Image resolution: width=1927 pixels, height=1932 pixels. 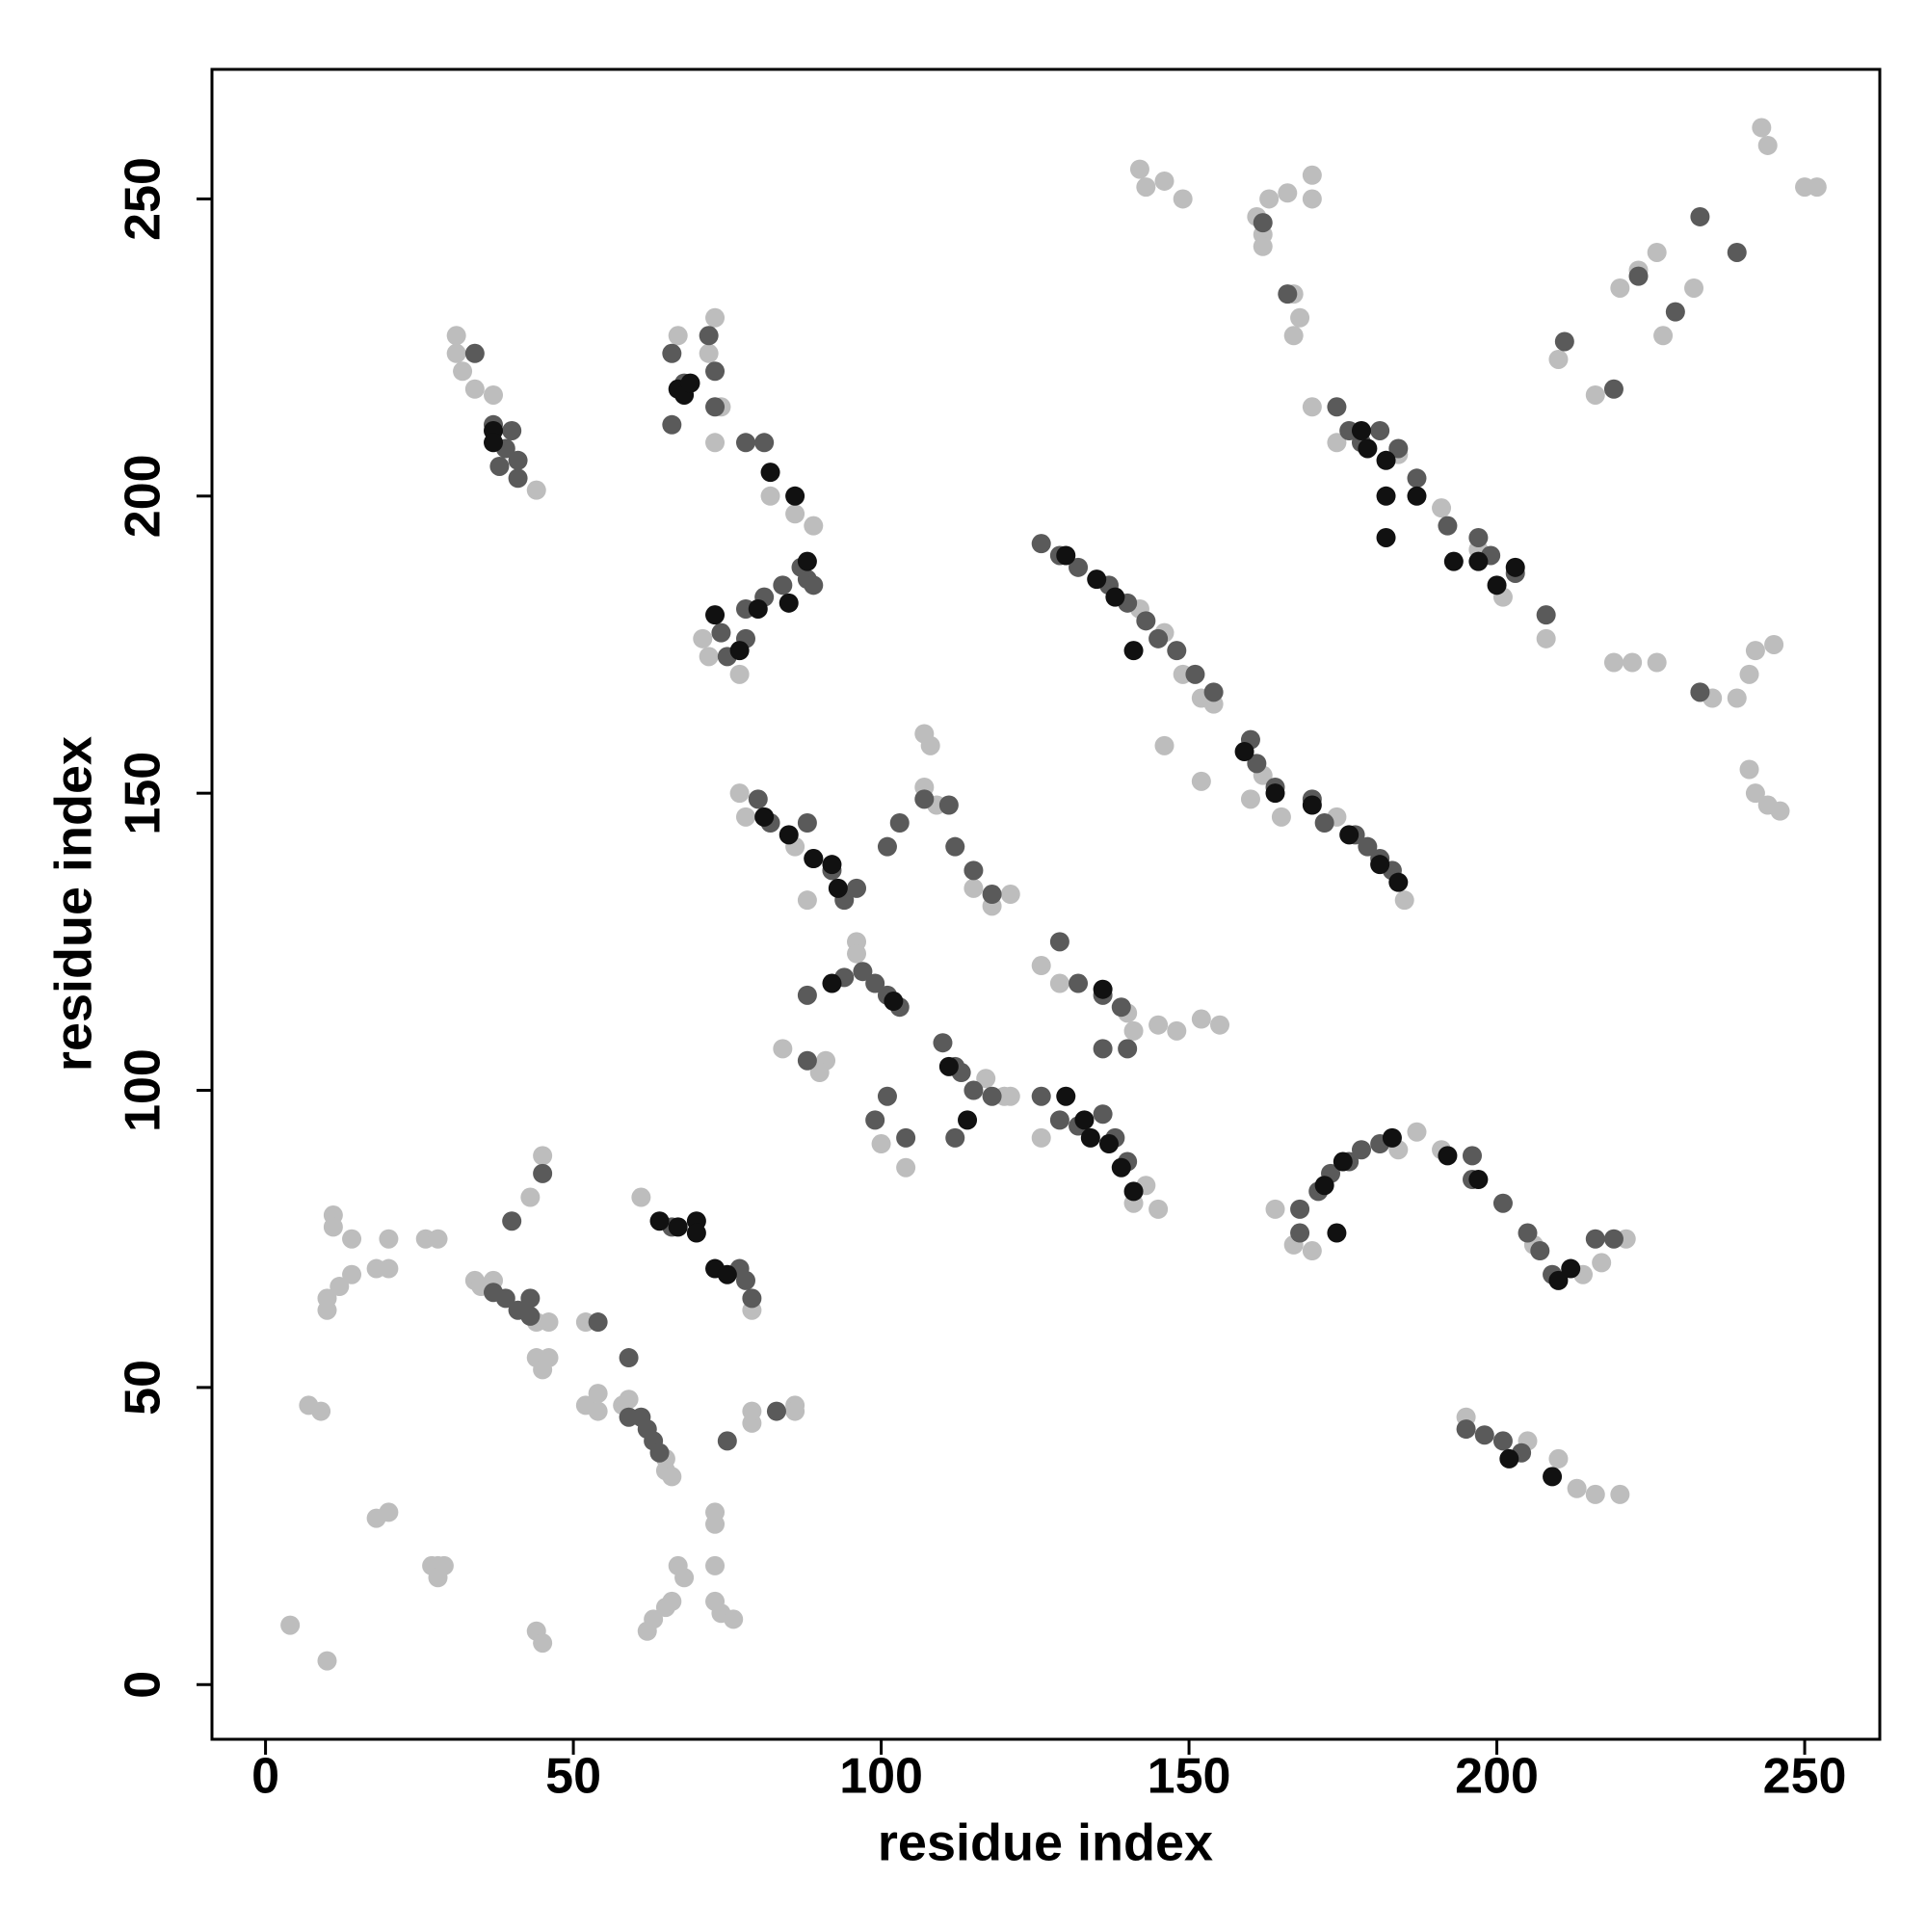 What do you see at coordinates (144, 1090) in the screenshot?
I see `y-tick-label: 100` at bounding box center [144, 1090].